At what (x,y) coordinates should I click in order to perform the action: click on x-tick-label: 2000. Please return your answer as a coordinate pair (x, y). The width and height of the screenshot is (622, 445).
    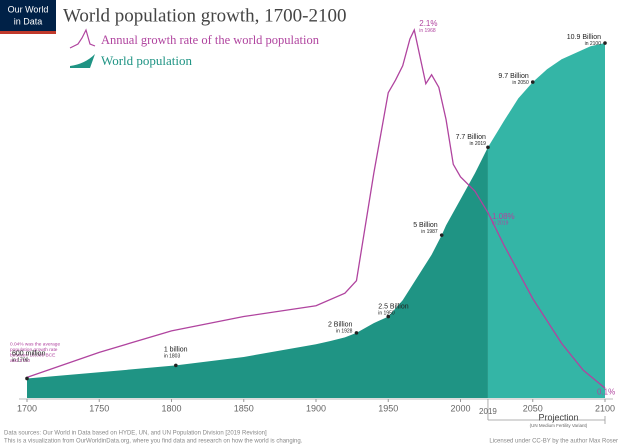
    Looking at the image, I should click on (460, 408).